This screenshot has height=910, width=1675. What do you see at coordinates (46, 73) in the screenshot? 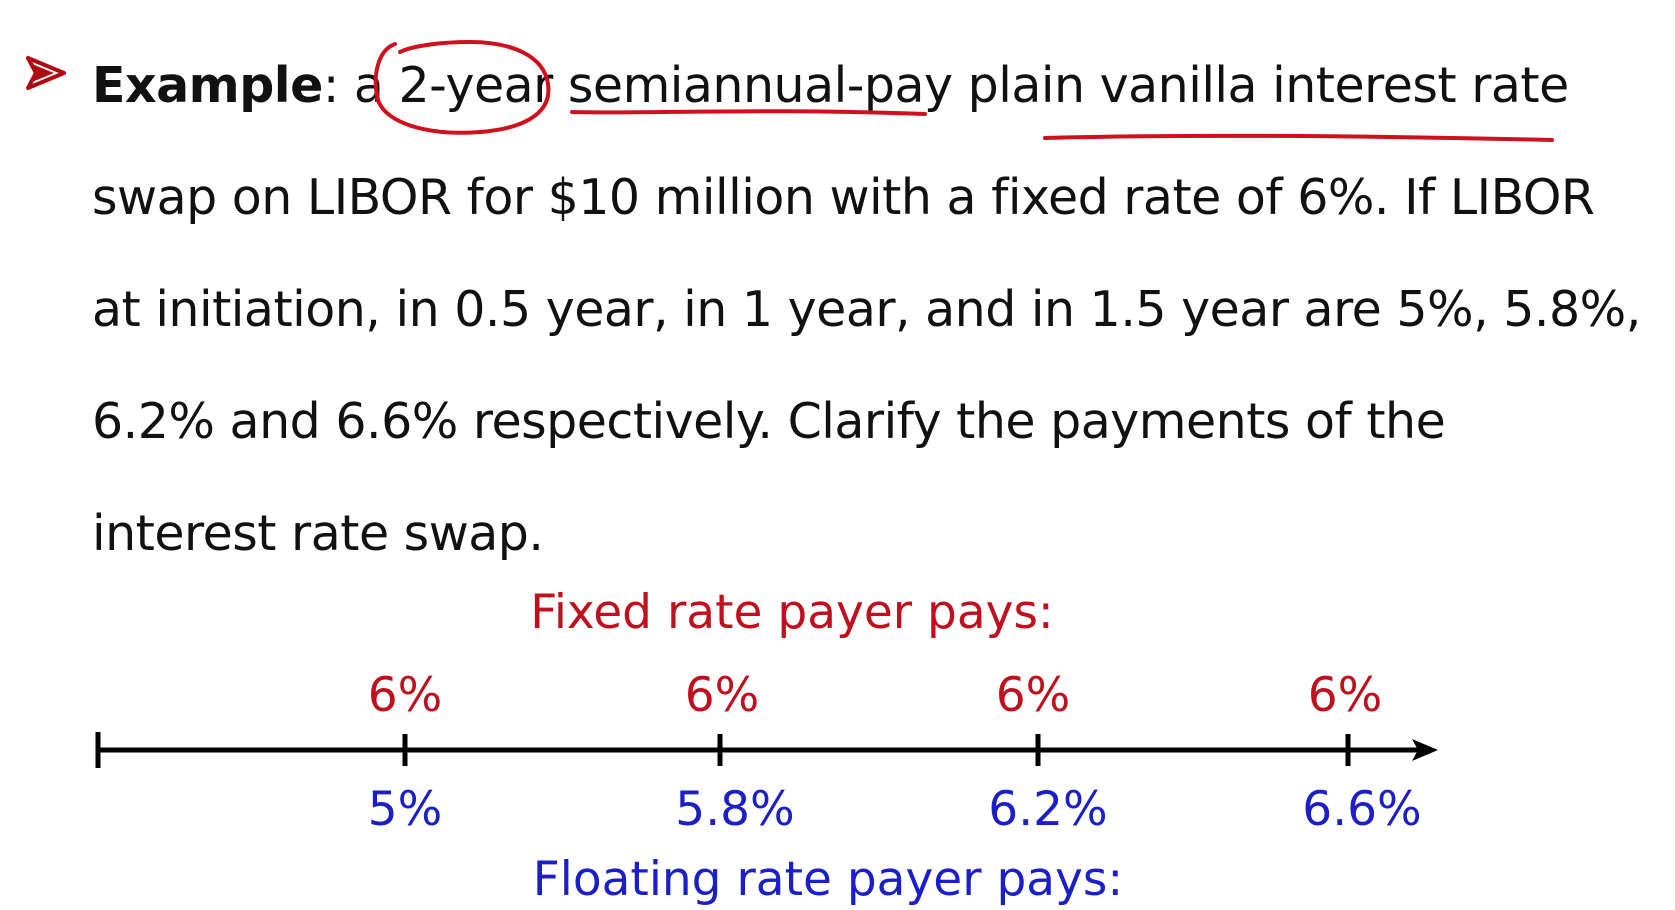
I see `arrowhead-bullet-icon` at bounding box center [46, 73].